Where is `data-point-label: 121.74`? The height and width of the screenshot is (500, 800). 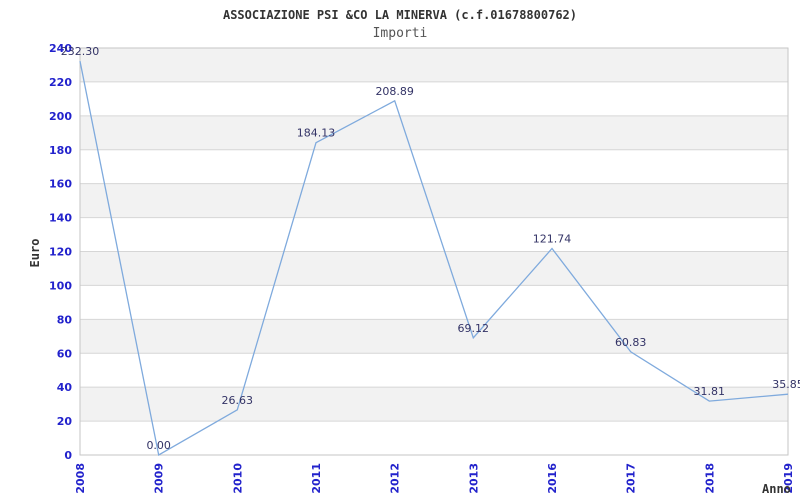 data-point-label: 121.74 is located at coordinates (552, 239).